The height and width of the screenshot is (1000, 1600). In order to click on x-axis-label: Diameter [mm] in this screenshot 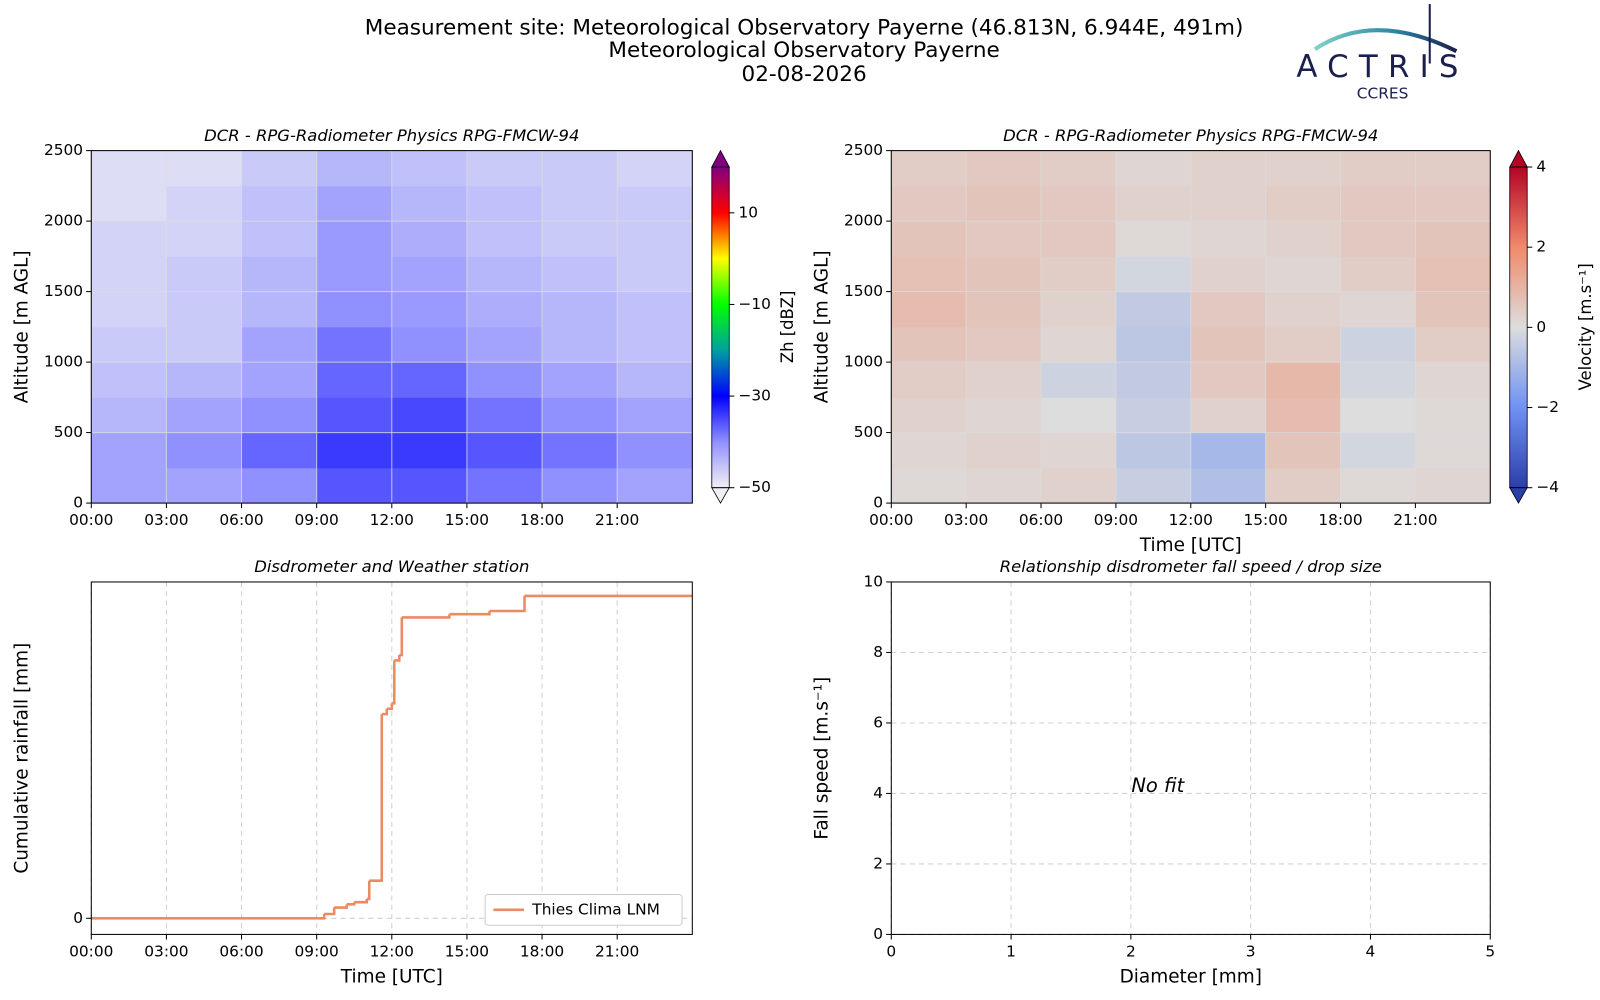, I will do `click(1191, 976)`.